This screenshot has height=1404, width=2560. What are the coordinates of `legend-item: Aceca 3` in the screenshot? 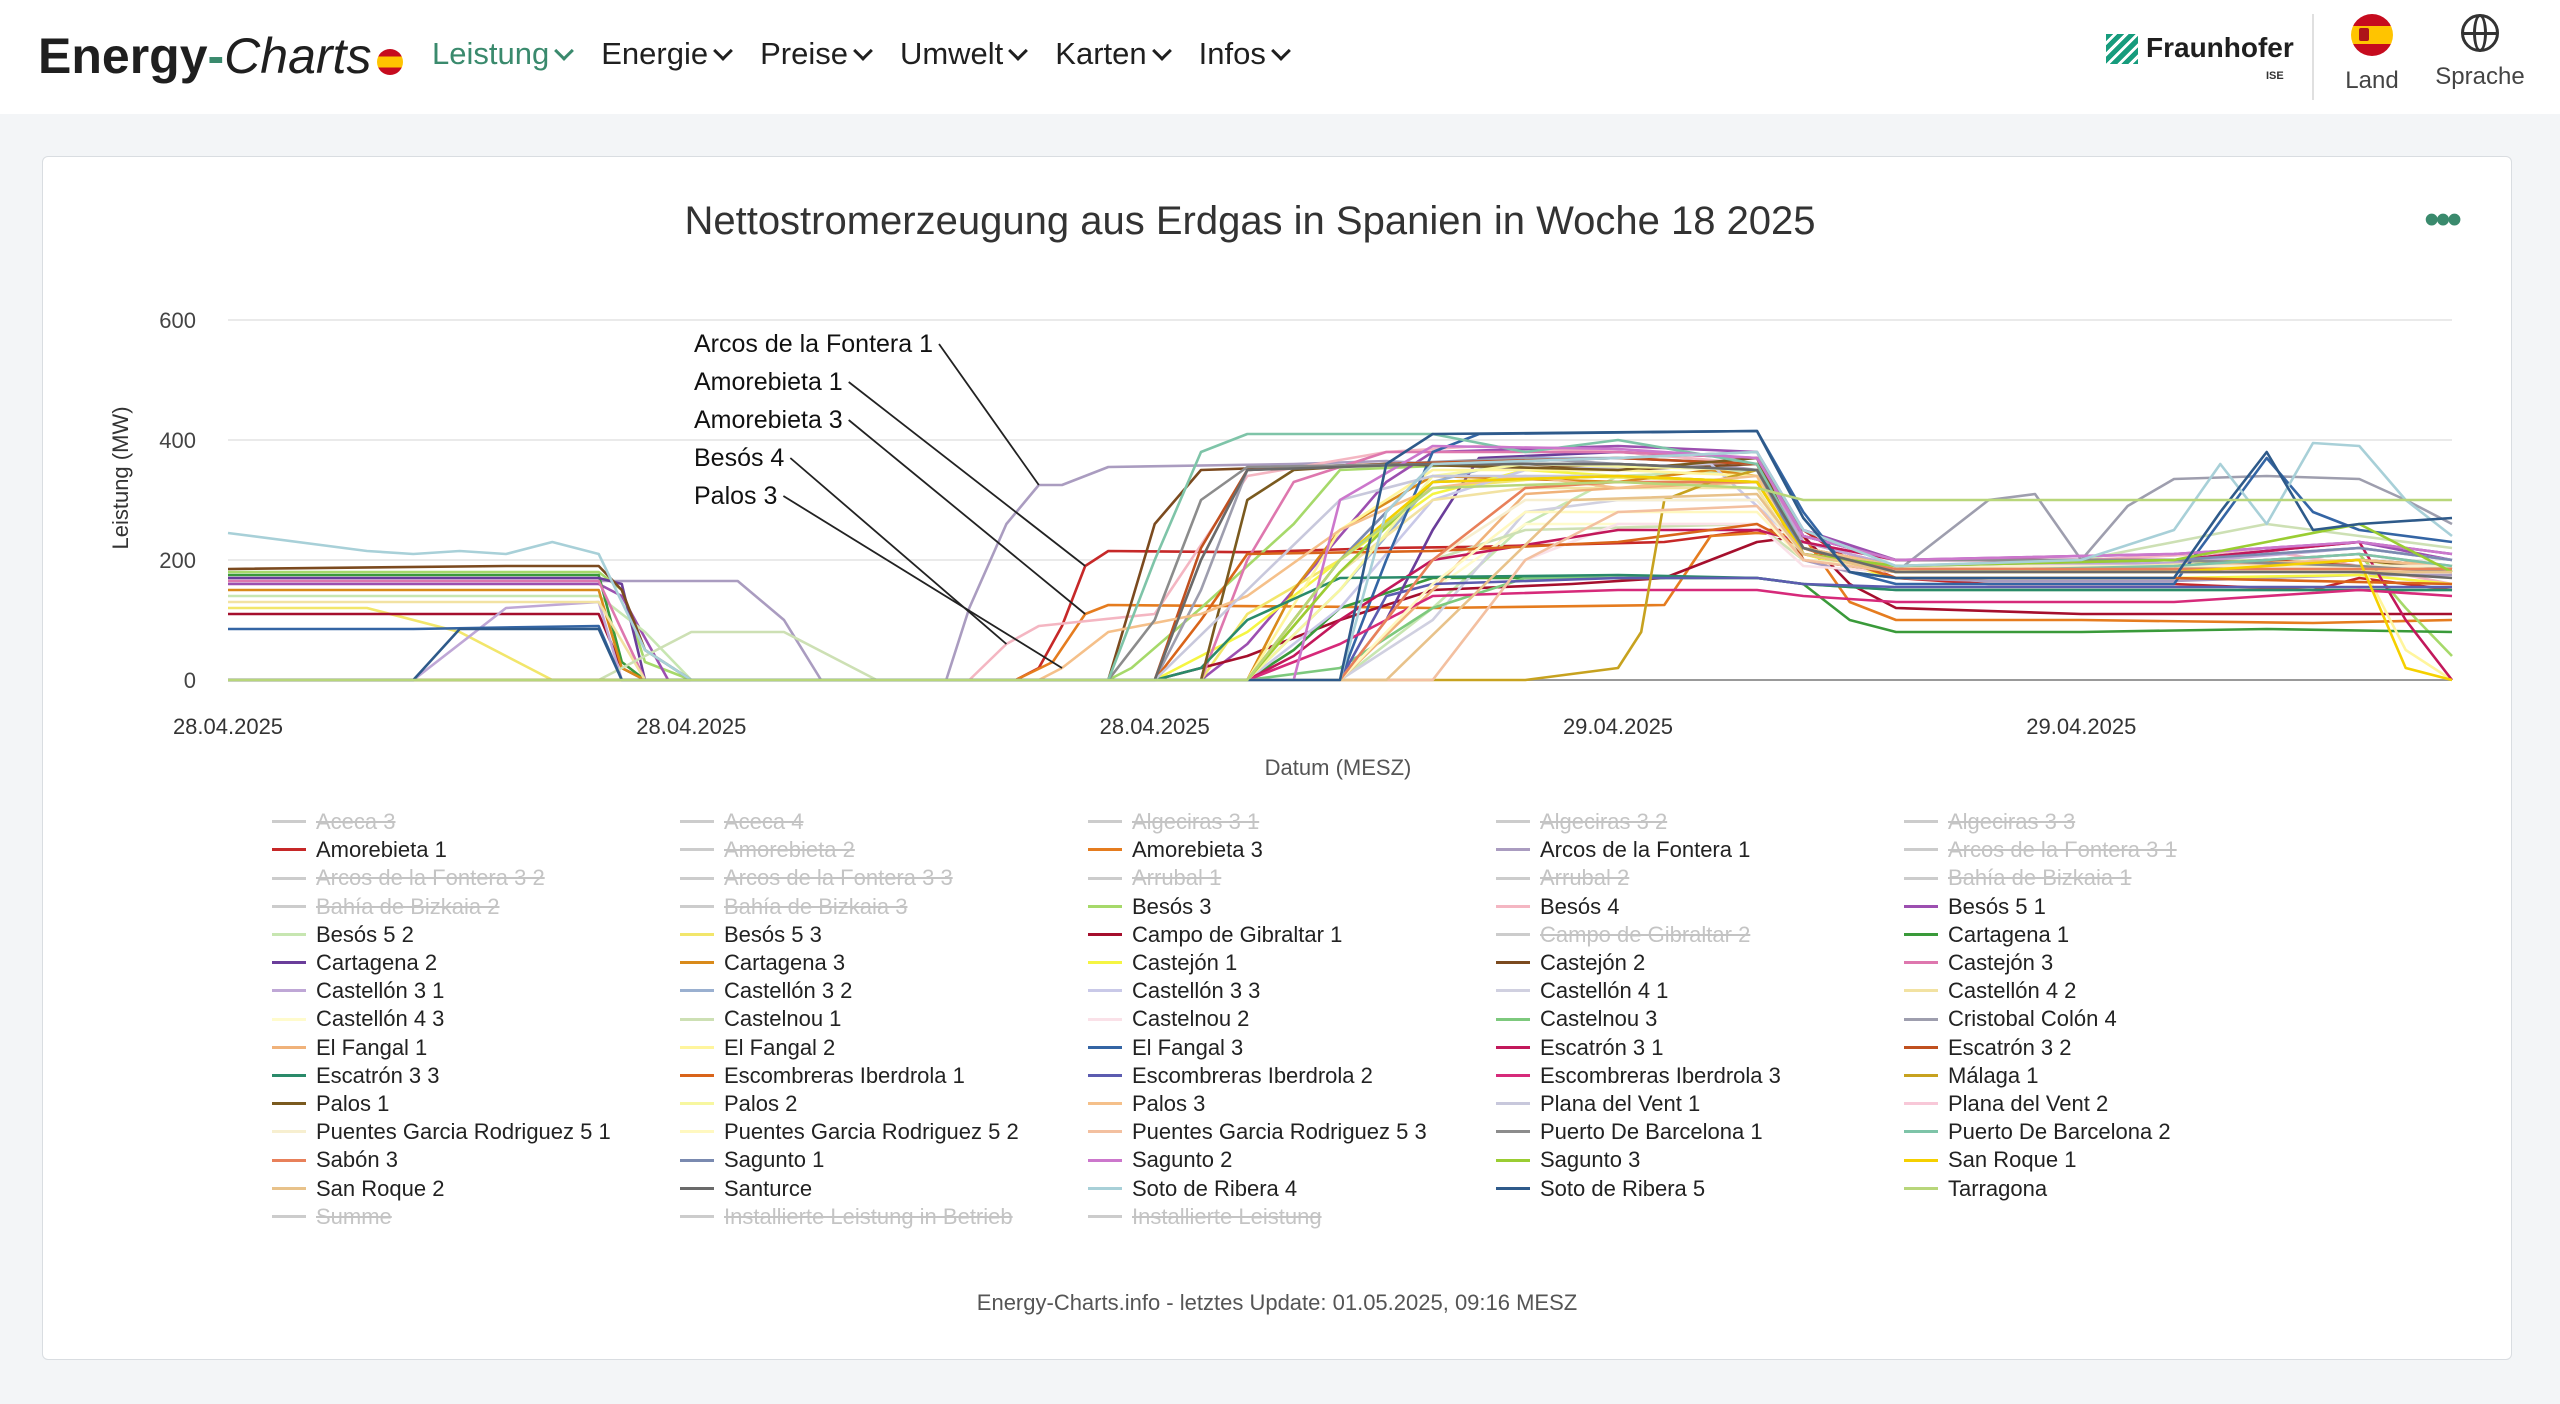 It's located at (334, 822).